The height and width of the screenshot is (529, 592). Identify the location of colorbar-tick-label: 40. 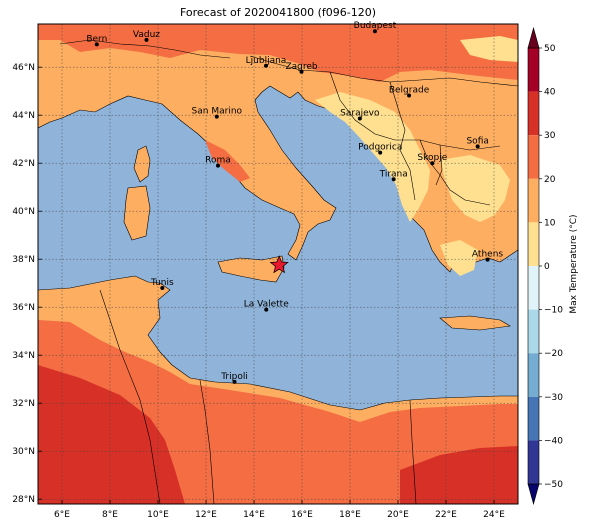
(550, 93).